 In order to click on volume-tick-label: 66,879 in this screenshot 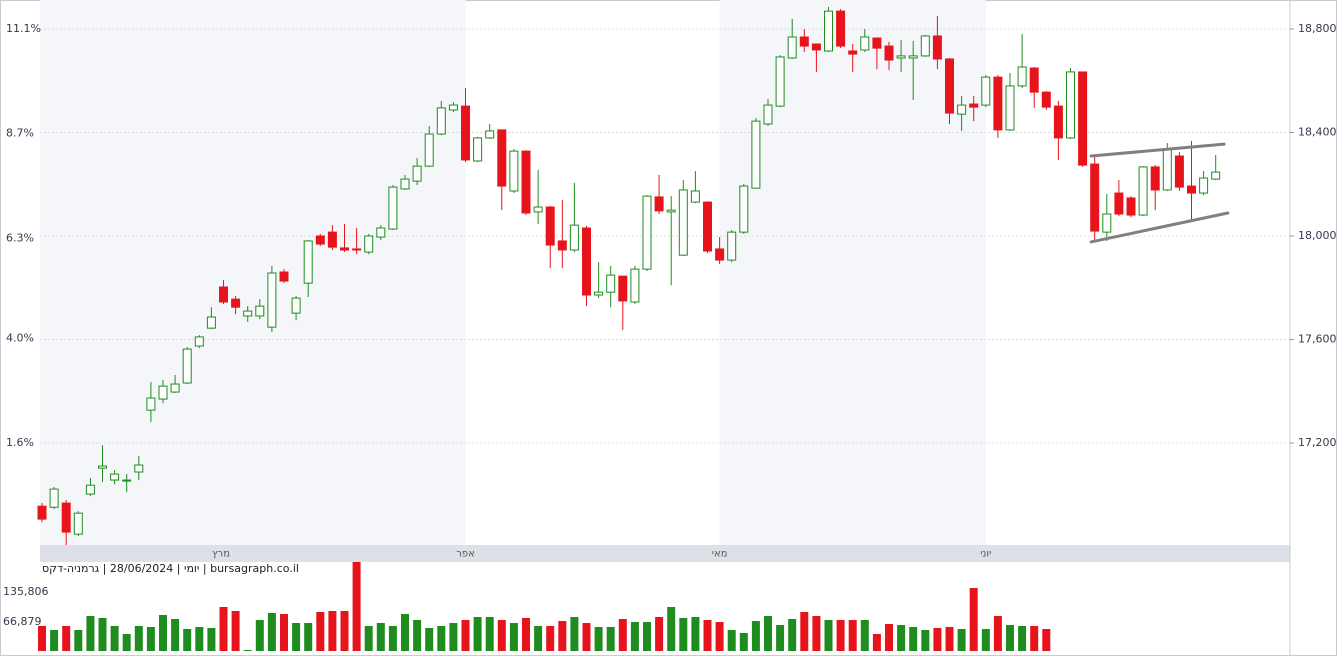, I will do `click(22, 621)`.